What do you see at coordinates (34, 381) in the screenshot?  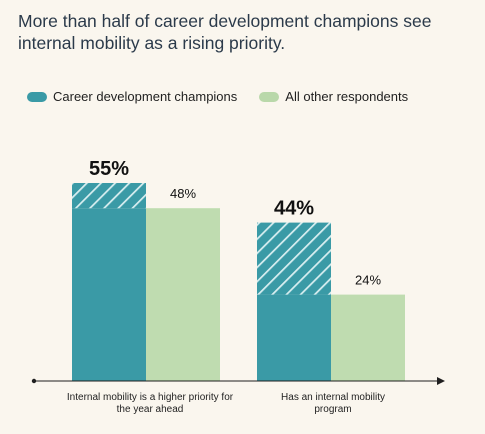 I see `x-axis-start-dot` at bounding box center [34, 381].